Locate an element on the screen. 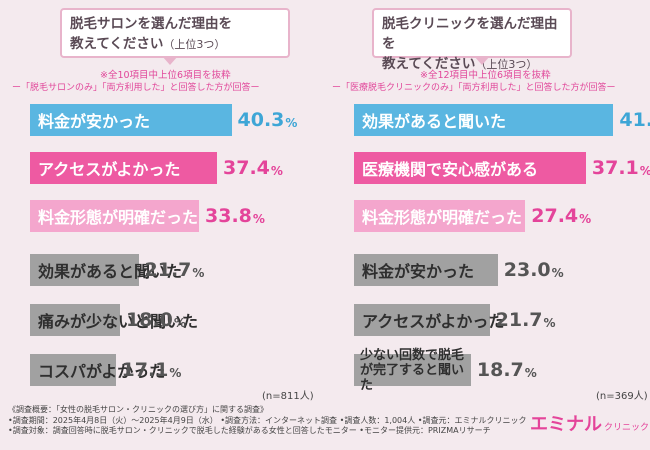 The height and width of the screenshot is (450, 650). value-label-clinic-1: 41.5% is located at coordinates (634, 120).